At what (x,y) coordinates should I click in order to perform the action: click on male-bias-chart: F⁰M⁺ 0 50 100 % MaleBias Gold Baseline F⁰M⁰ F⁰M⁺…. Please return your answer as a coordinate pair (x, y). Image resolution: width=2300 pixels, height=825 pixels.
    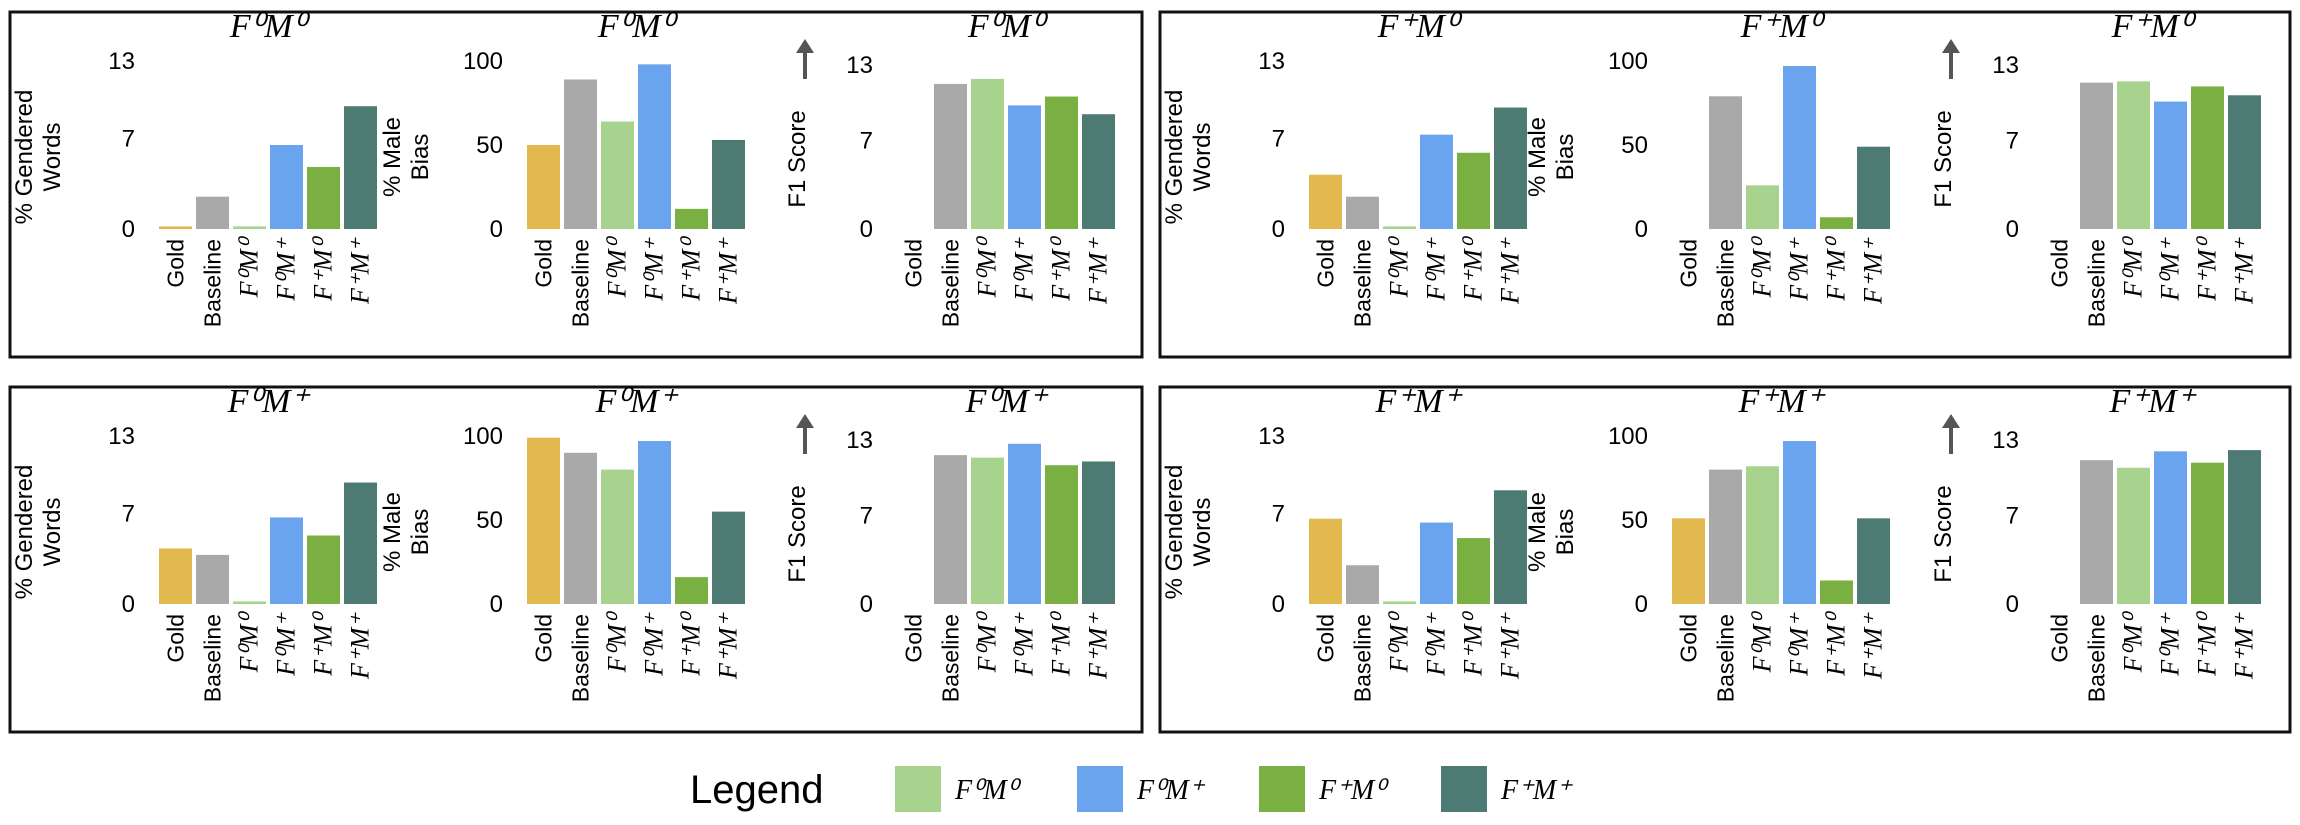
    Looking at the image, I should click on (562, 542).